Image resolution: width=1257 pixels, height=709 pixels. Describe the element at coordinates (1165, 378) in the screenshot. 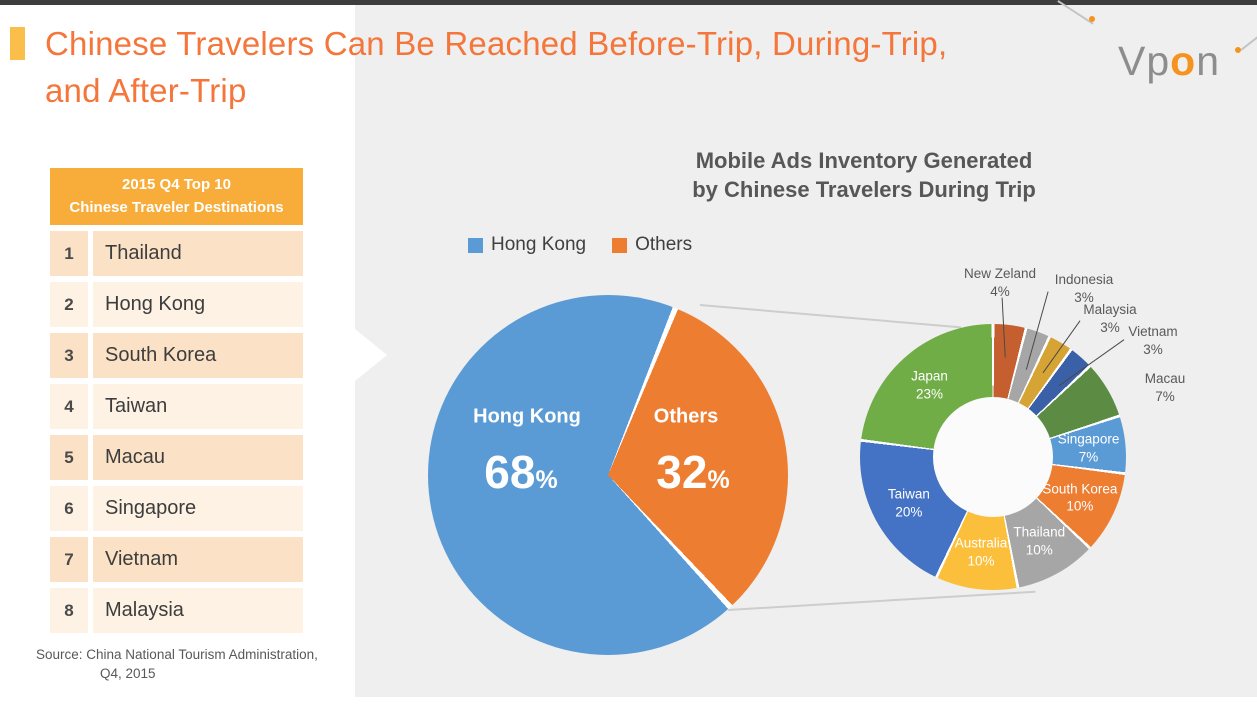

I see `donut-label-macau-name: Macau` at that location.